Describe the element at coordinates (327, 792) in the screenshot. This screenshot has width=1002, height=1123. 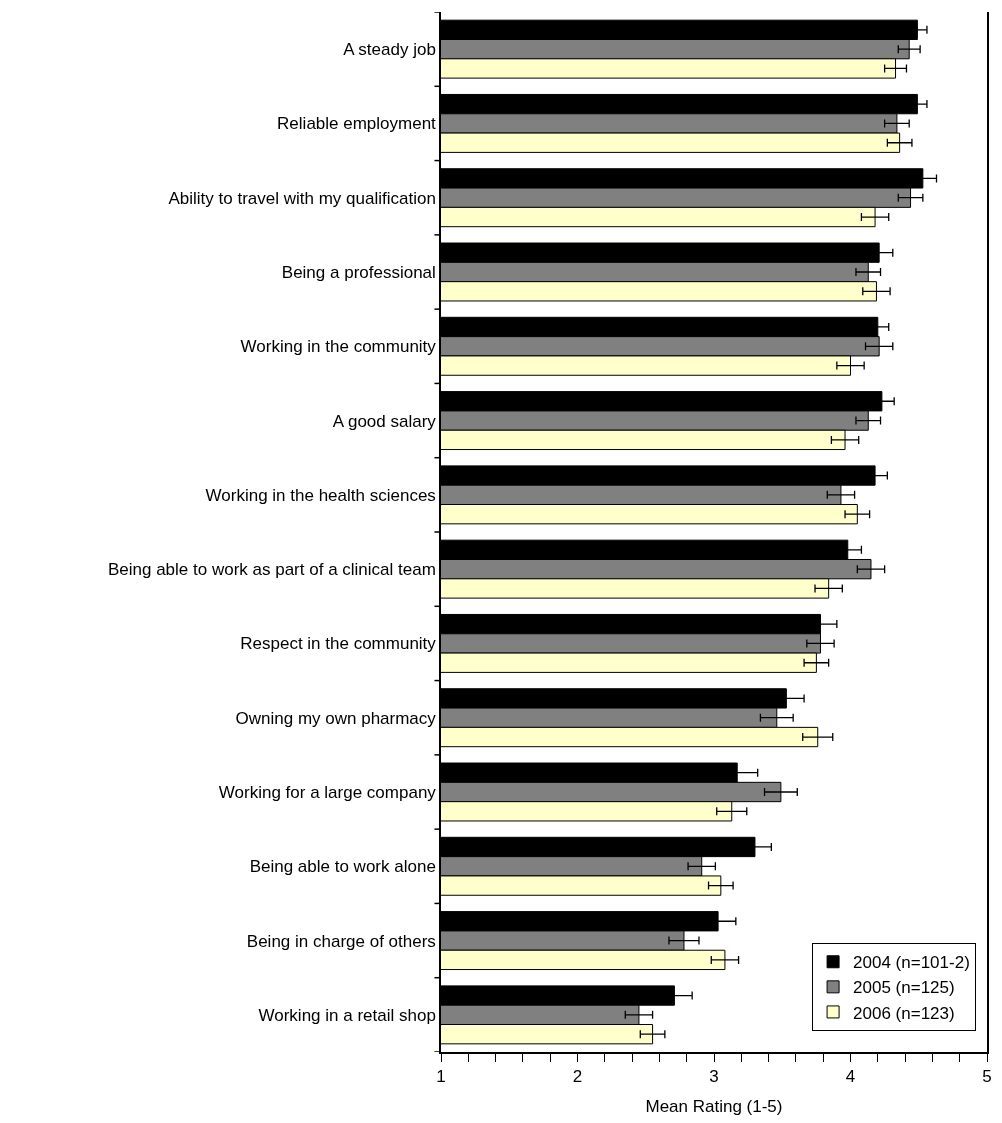
I see `y-tick-label: Working for a large company` at that location.